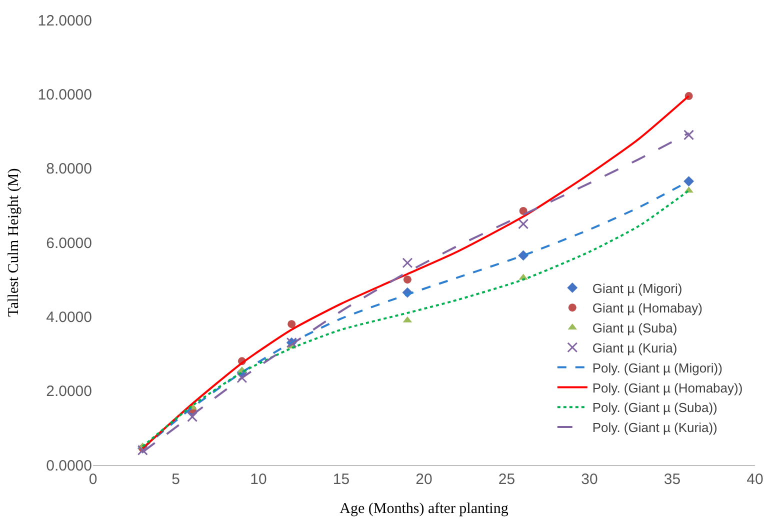 The image size is (775, 526). I want to click on x-tick-label: 25, so click(507, 479).